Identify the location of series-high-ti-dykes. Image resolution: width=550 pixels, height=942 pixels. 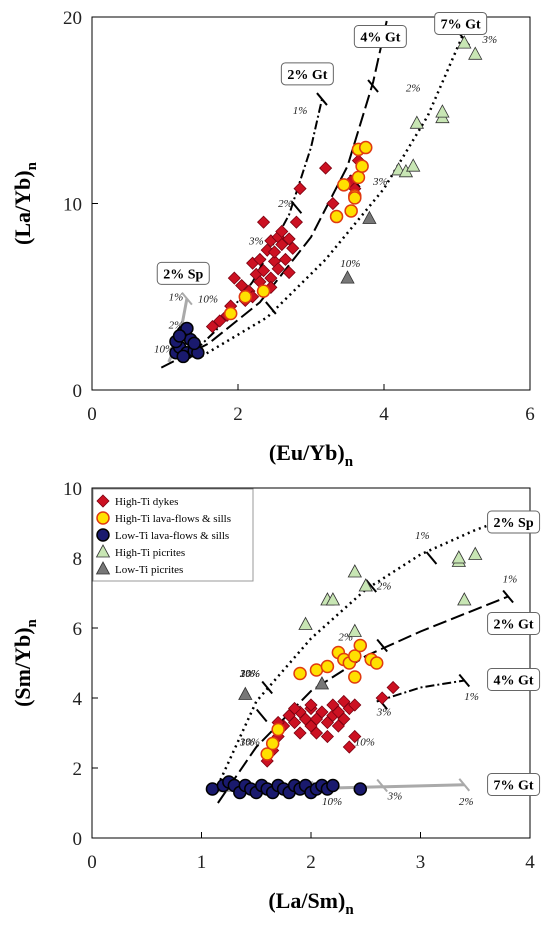
(330, 724).